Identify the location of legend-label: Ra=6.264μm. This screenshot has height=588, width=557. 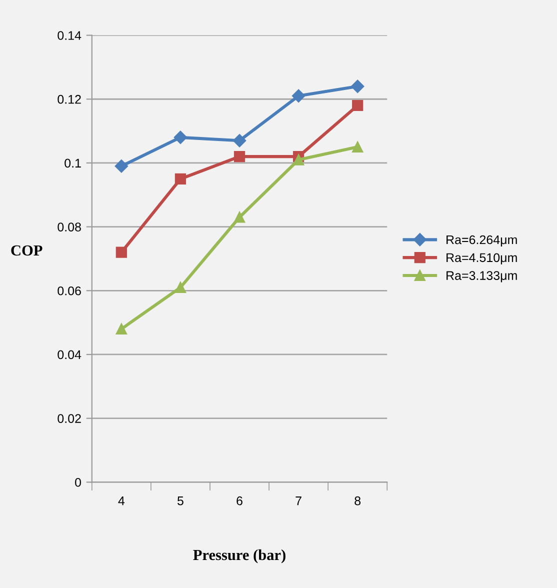
(481, 240).